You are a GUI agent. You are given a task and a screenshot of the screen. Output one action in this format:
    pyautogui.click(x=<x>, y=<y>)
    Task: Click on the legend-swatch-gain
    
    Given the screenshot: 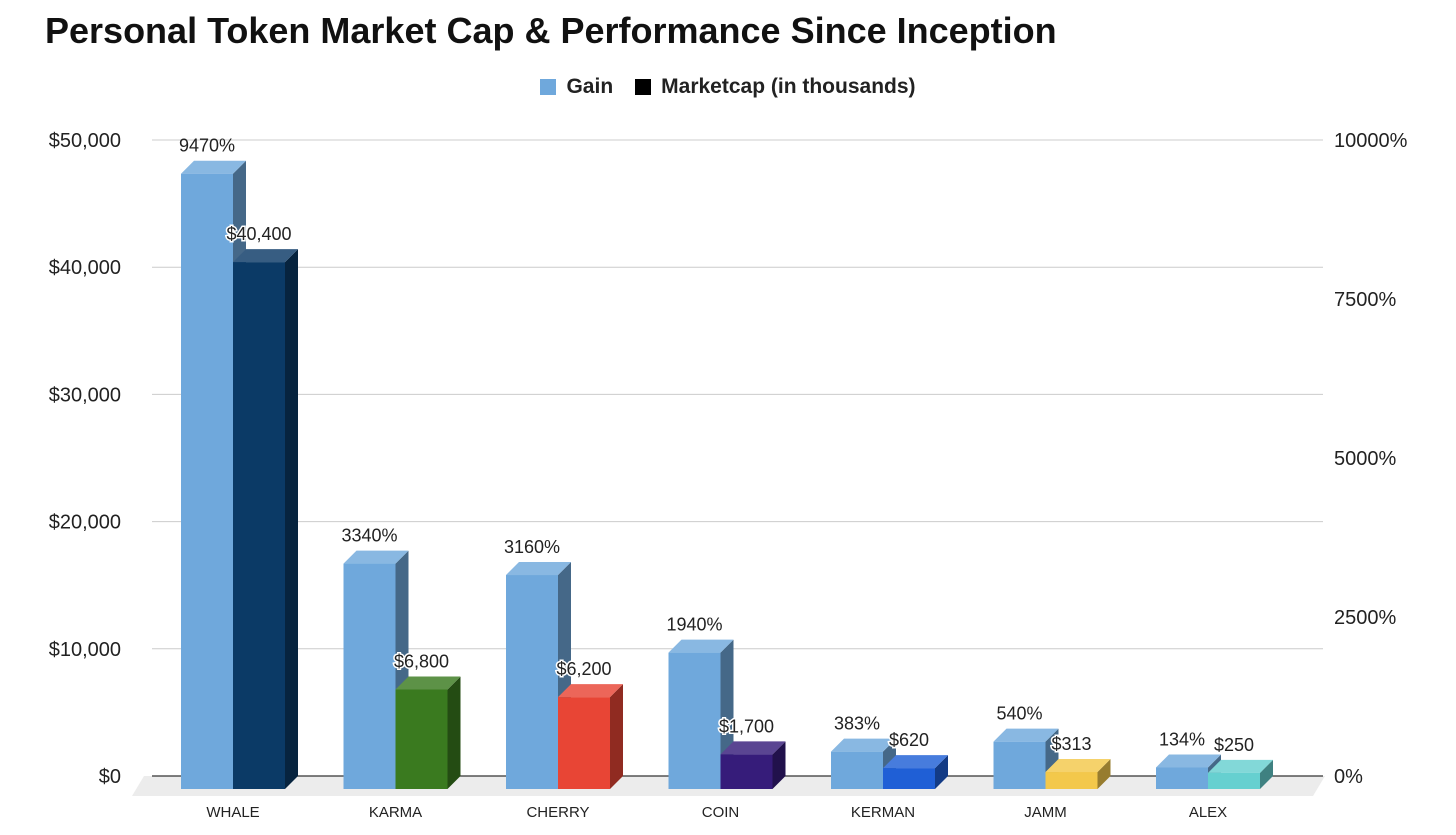 What is the action you would take?
    pyautogui.click(x=548, y=87)
    